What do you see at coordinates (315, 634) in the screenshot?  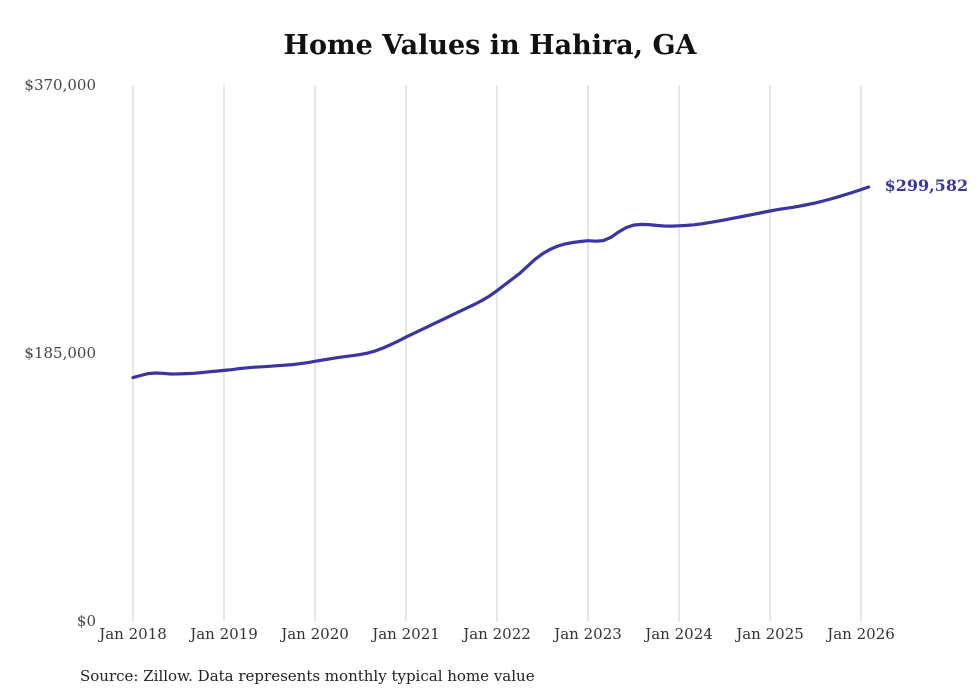 I see `x-axis-label: Jan 2020` at bounding box center [315, 634].